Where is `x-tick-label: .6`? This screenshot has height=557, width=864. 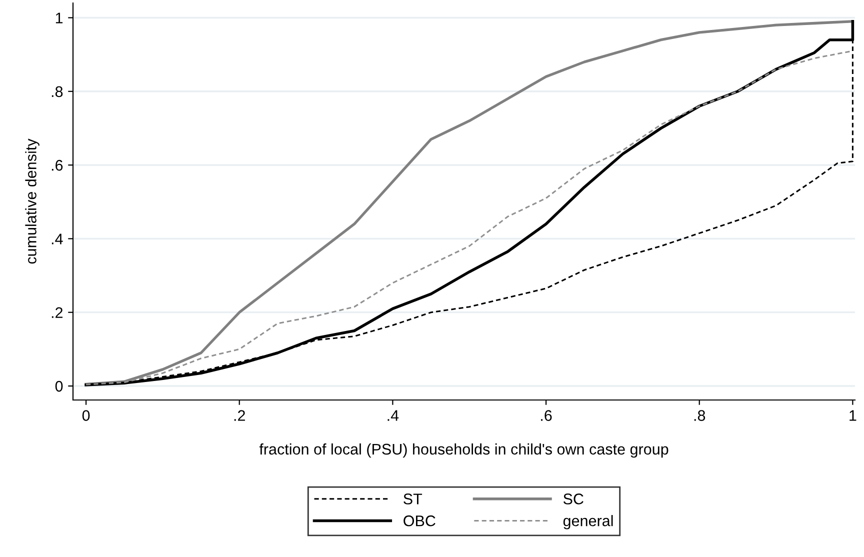 x-tick-label: .6 is located at coordinates (546, 415).